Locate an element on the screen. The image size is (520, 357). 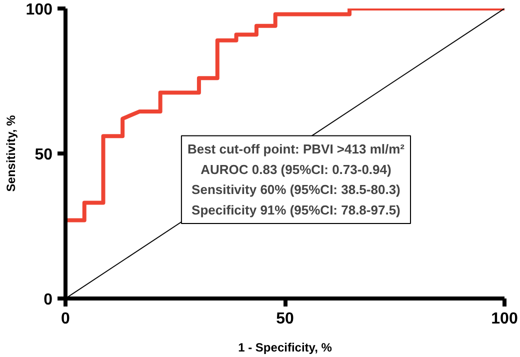
x-axis-title: 1 - Specificity, % is located at coordinates (285, 347).